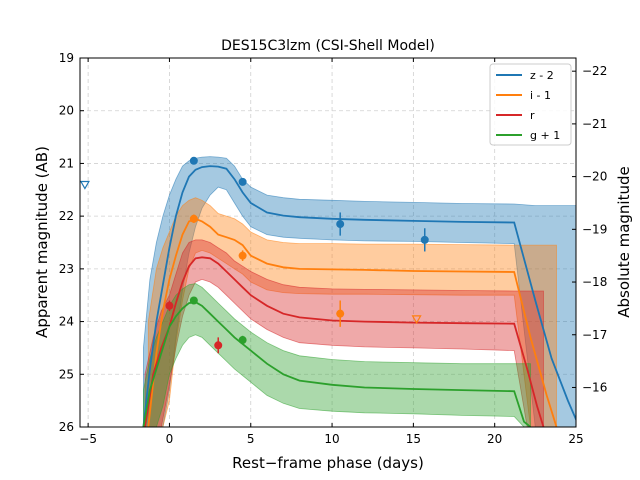  I want to click on chart-title: DES15C3lzm (CSI-Shell Model), so click(328, 46).